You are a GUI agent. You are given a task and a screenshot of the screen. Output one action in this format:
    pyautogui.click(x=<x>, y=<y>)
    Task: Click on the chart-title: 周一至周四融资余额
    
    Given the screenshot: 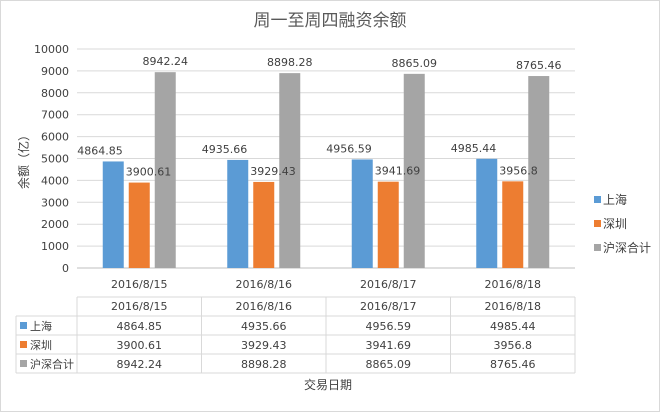 What is the action you would take?
    pyautogui.click(x=330, y=21)
    